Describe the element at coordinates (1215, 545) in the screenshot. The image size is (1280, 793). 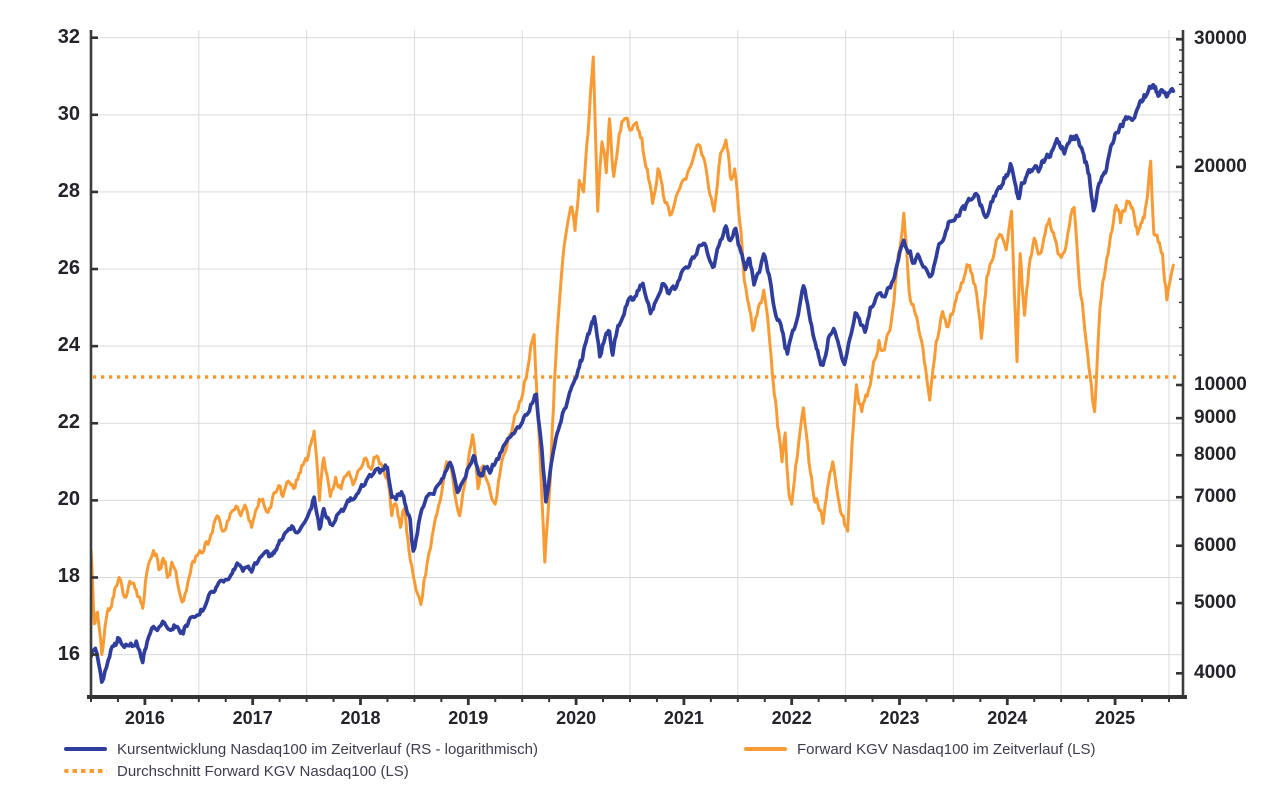
I see `right-axis-tick-label: 6000` at that location.